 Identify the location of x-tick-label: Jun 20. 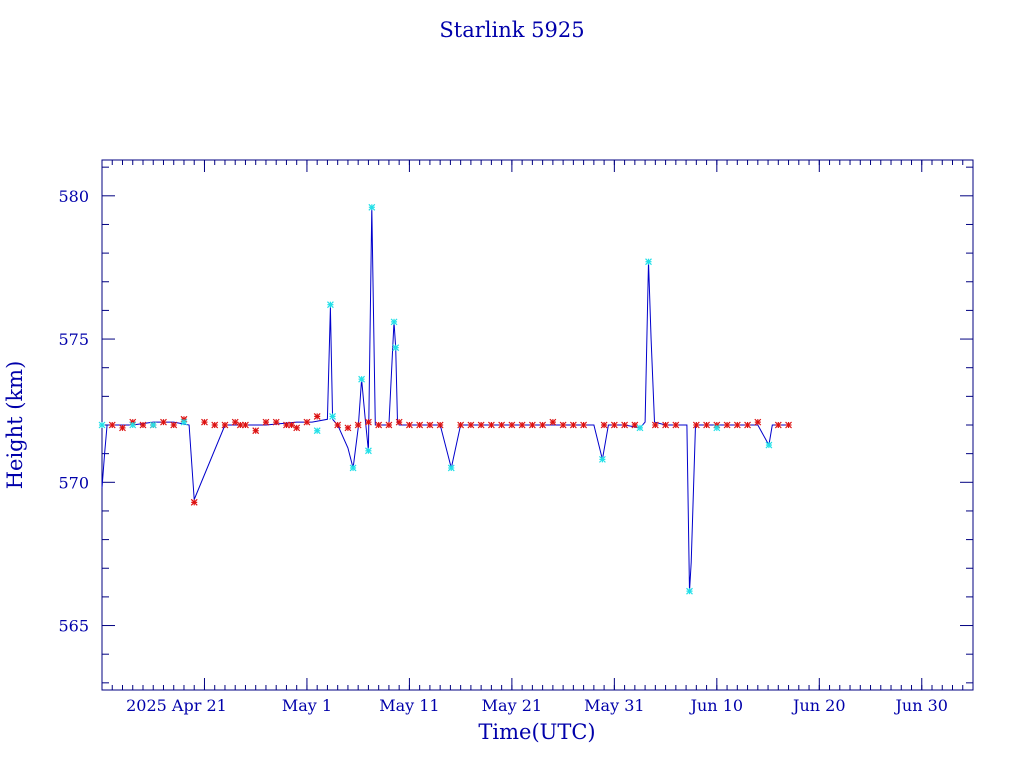
(818, 705).